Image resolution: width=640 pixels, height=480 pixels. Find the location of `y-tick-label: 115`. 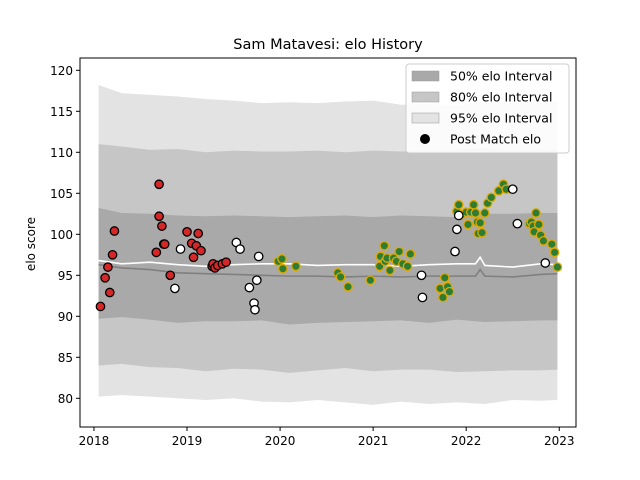

y-tick-label: 115 is located at coordinates (61, 112).